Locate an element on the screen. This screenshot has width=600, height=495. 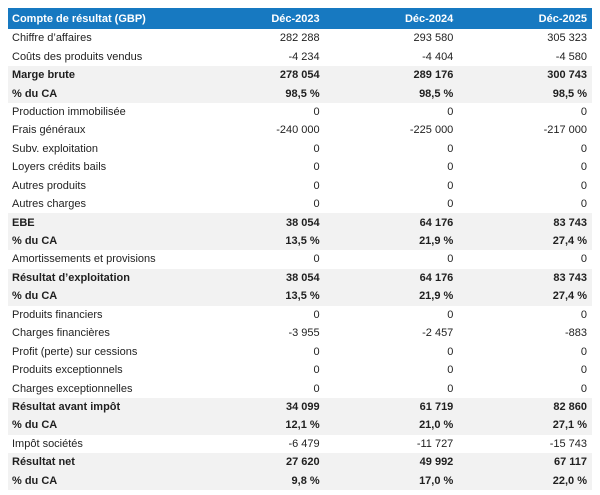
table-row: % du CA 98,5 % 98,5 % 98,5 % is located at coordinates (300, 93).